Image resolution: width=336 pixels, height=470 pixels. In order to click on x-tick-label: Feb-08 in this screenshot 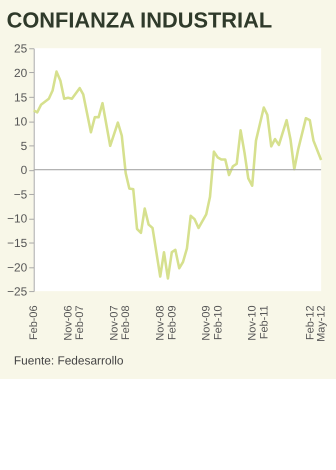, I will do `click(126, 322)`.